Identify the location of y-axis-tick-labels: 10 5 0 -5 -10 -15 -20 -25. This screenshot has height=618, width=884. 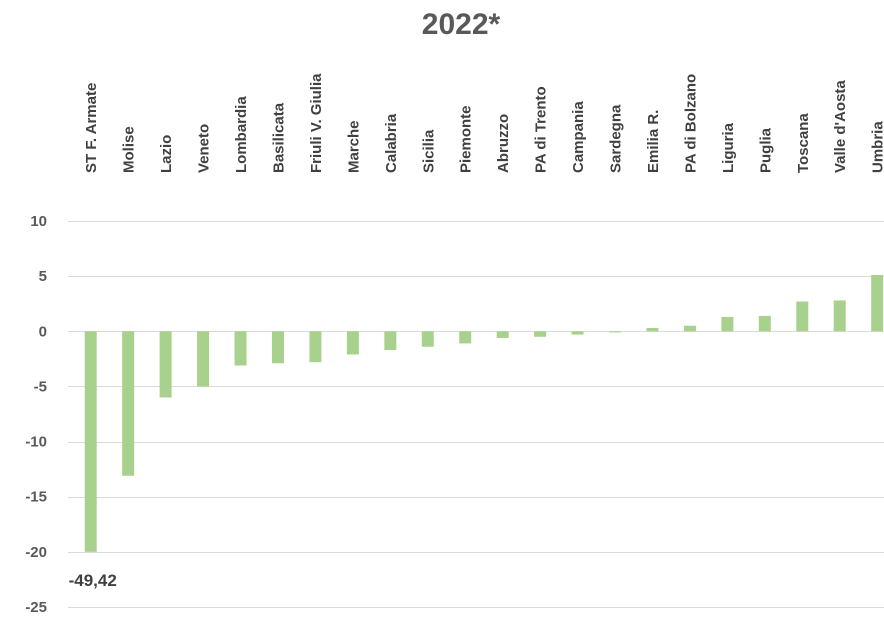
(36, 414).